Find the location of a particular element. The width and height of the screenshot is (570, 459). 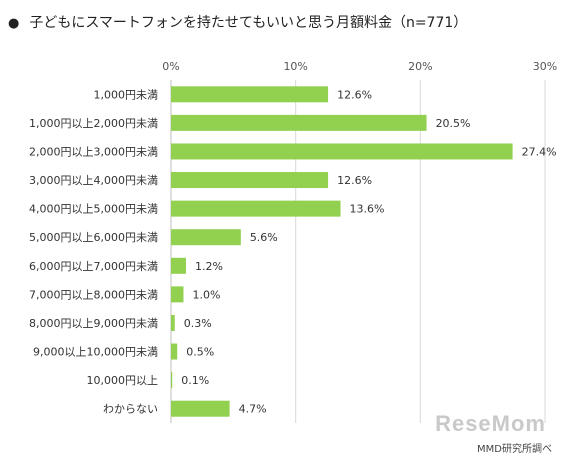

category-label: 1,000円以上2,000円未満 is located at coordinates (93, 123).